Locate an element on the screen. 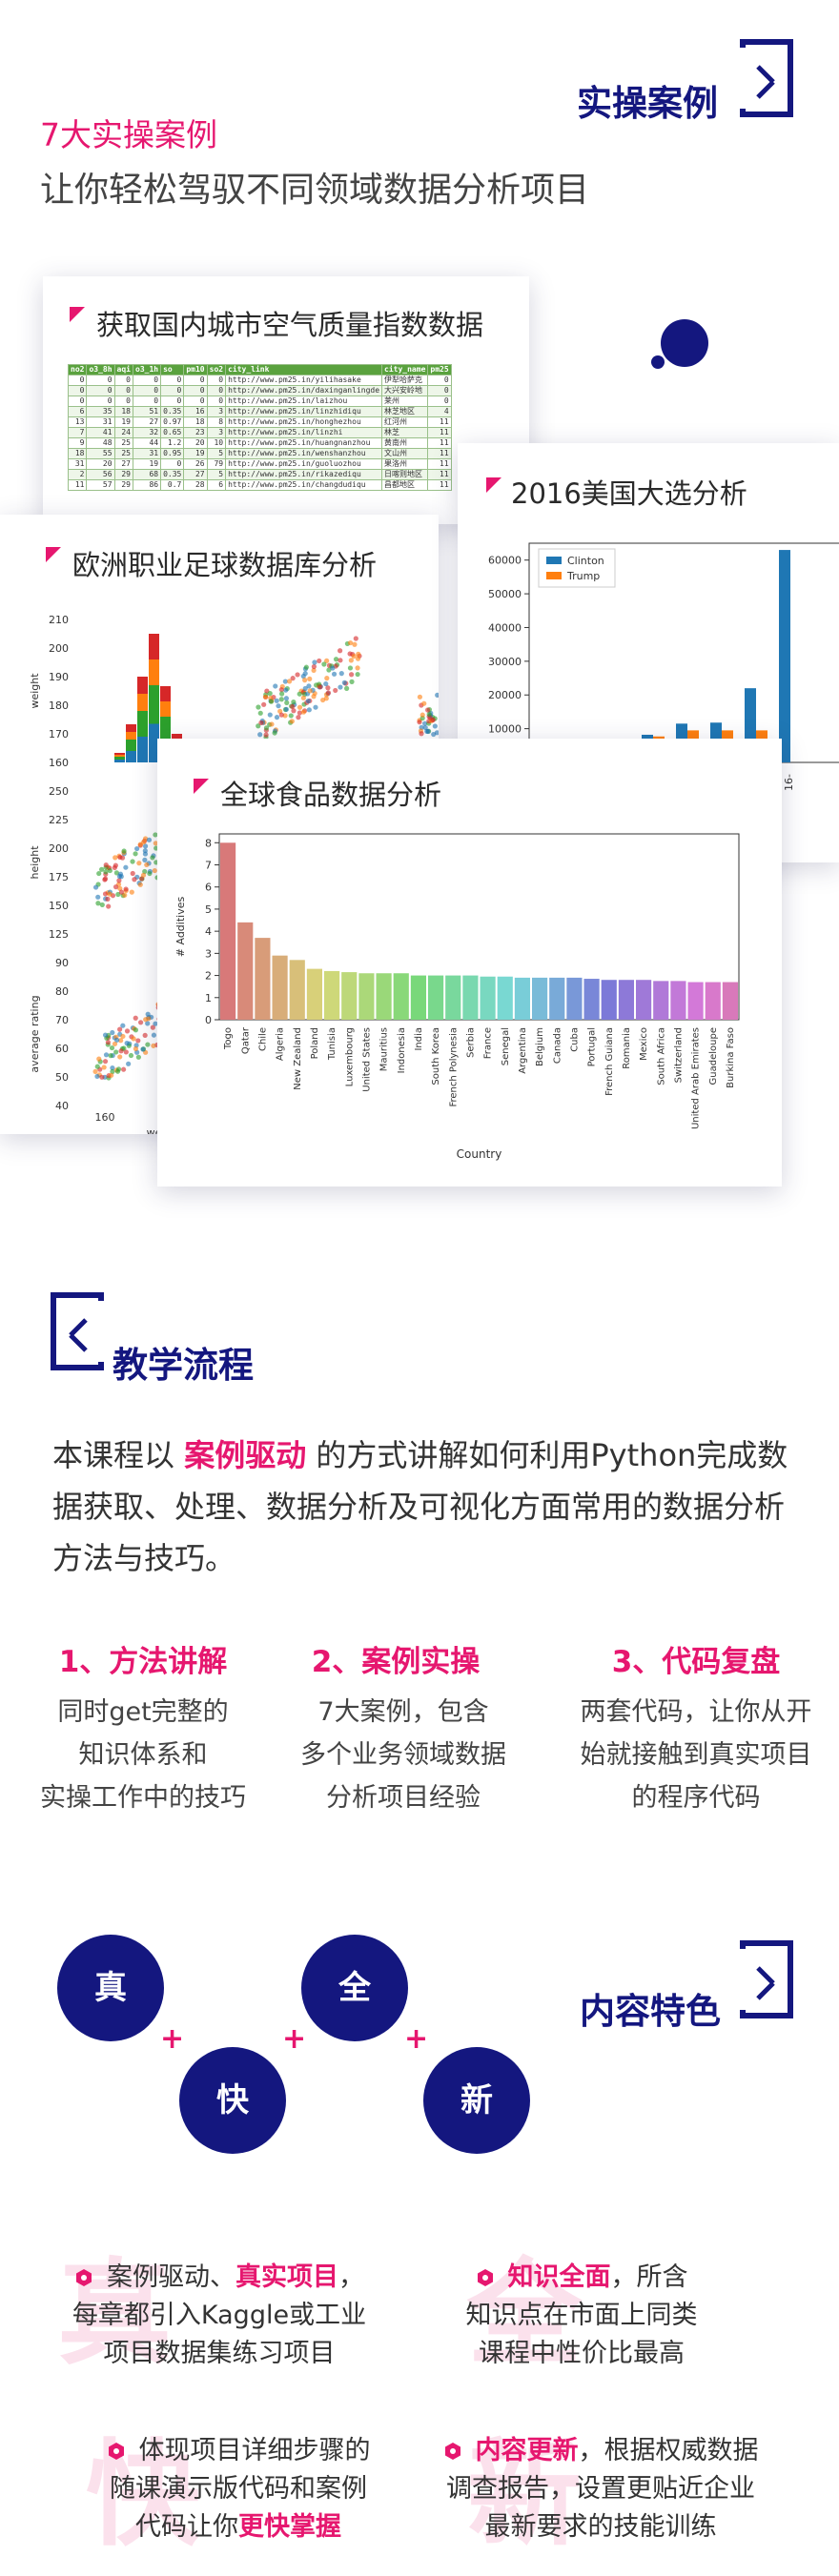  table-cell: 25 is located at coordinates (123, 453).